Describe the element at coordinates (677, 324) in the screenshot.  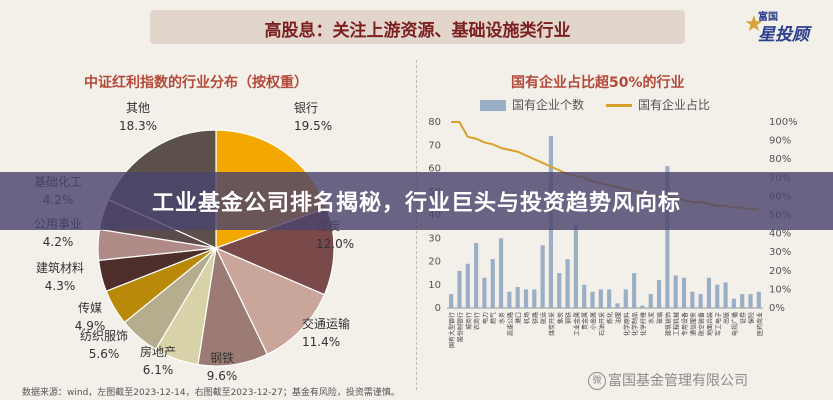
I see `x-tick-label: 工程机械` at that location.